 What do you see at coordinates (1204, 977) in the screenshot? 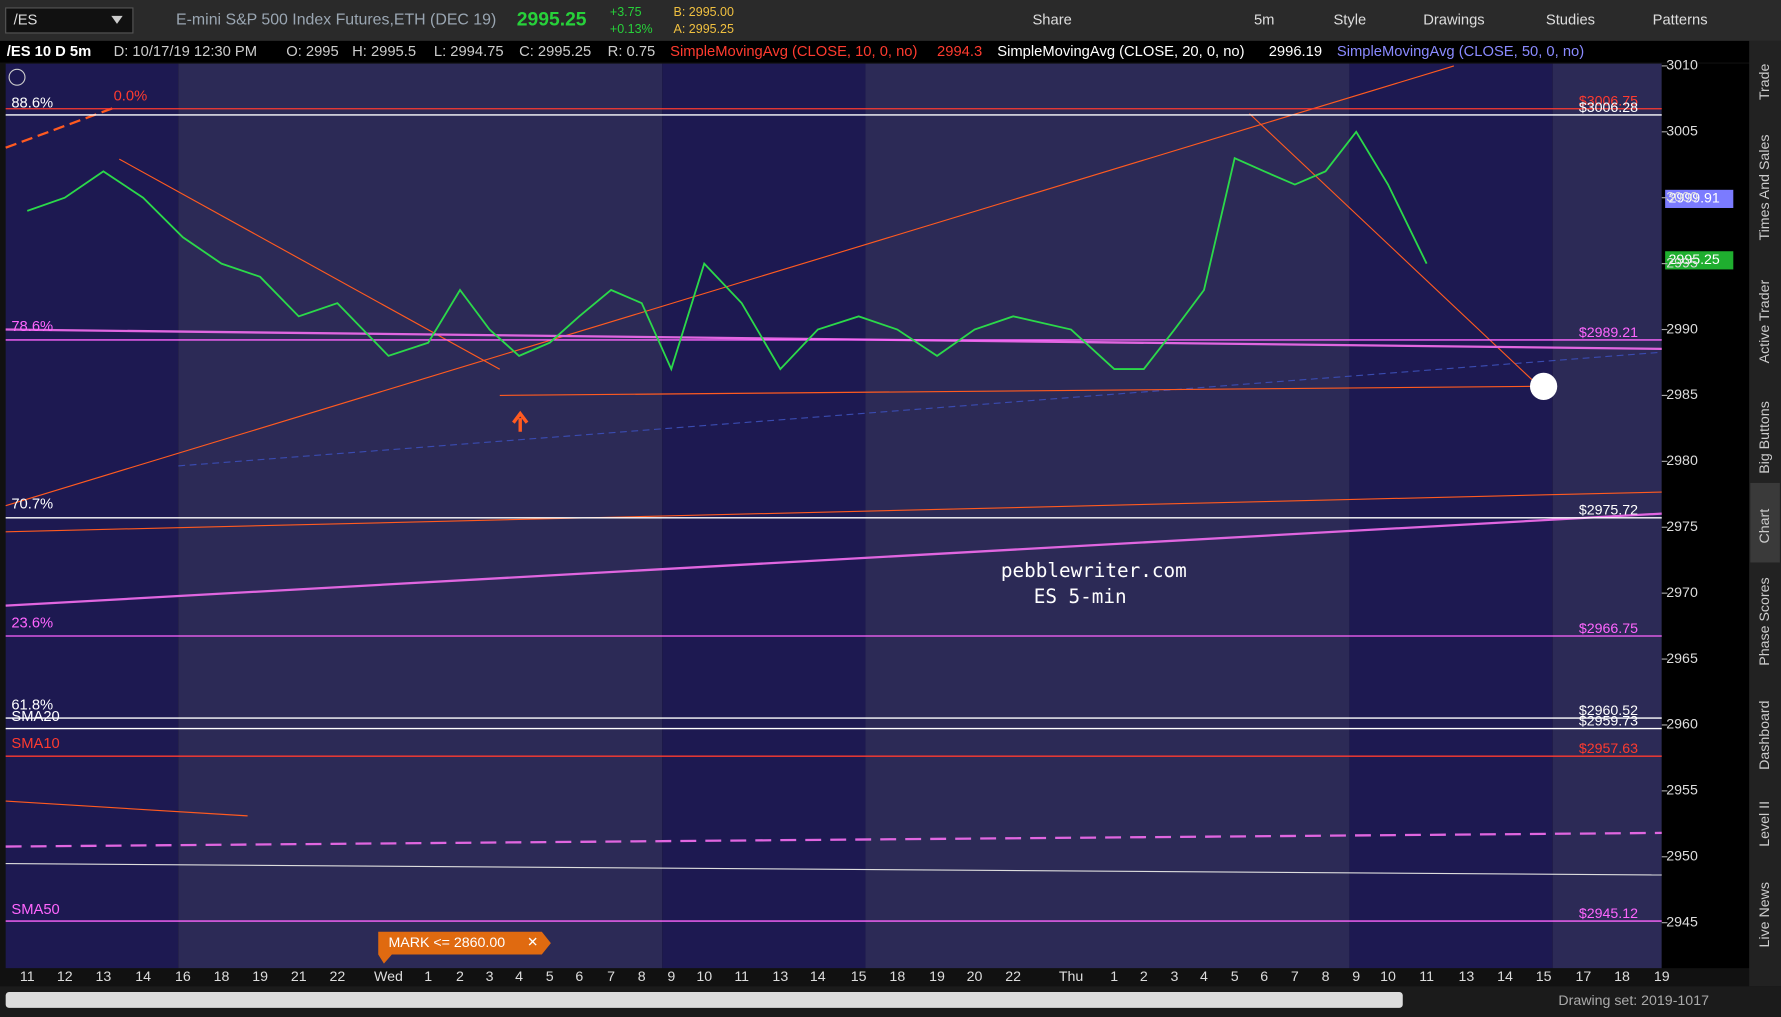
I see `x-tick-label: 4` at bounding box center [1204, 977].